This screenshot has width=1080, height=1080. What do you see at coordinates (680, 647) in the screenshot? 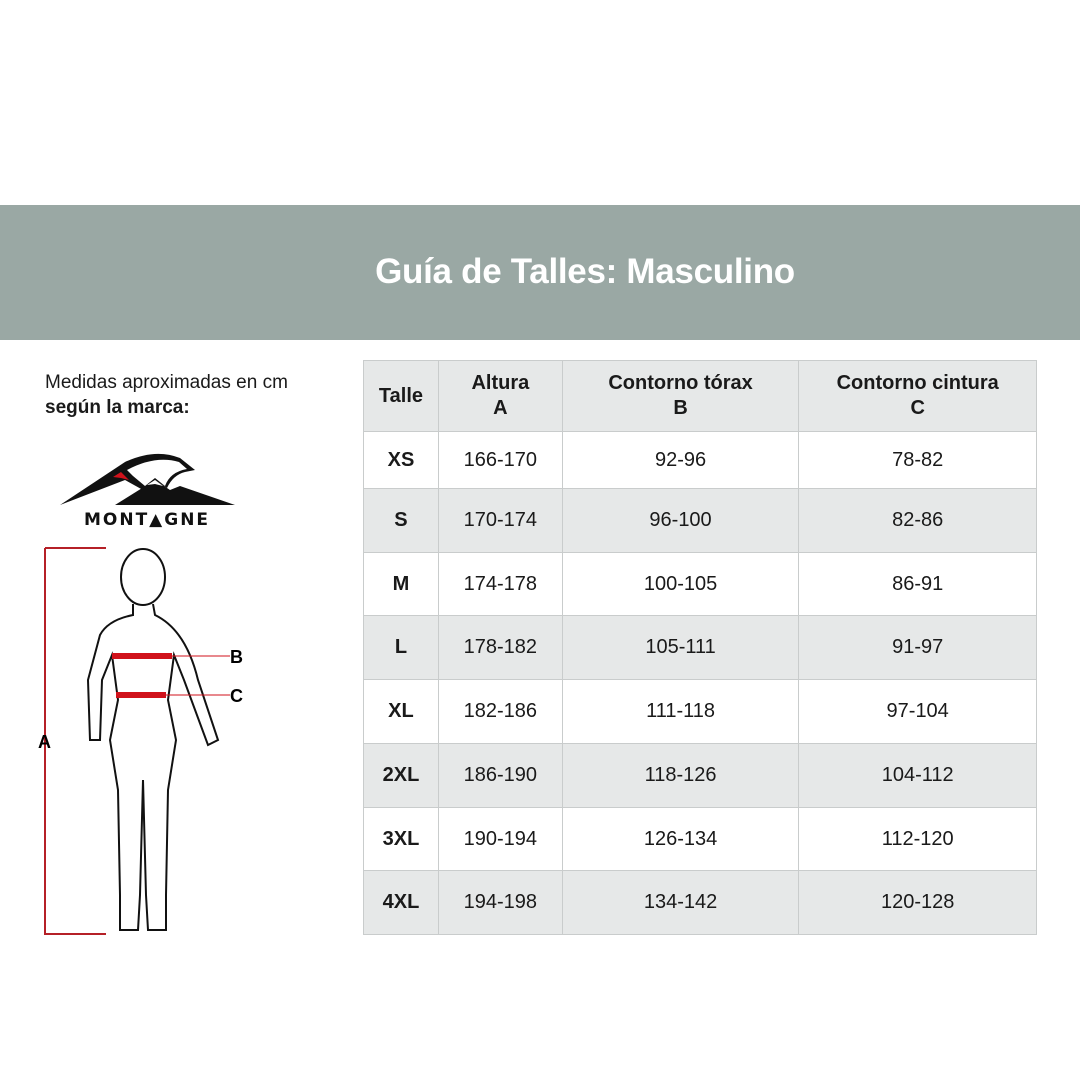
I see `chest-cell: 105-111` at bounding box center [680, 647].